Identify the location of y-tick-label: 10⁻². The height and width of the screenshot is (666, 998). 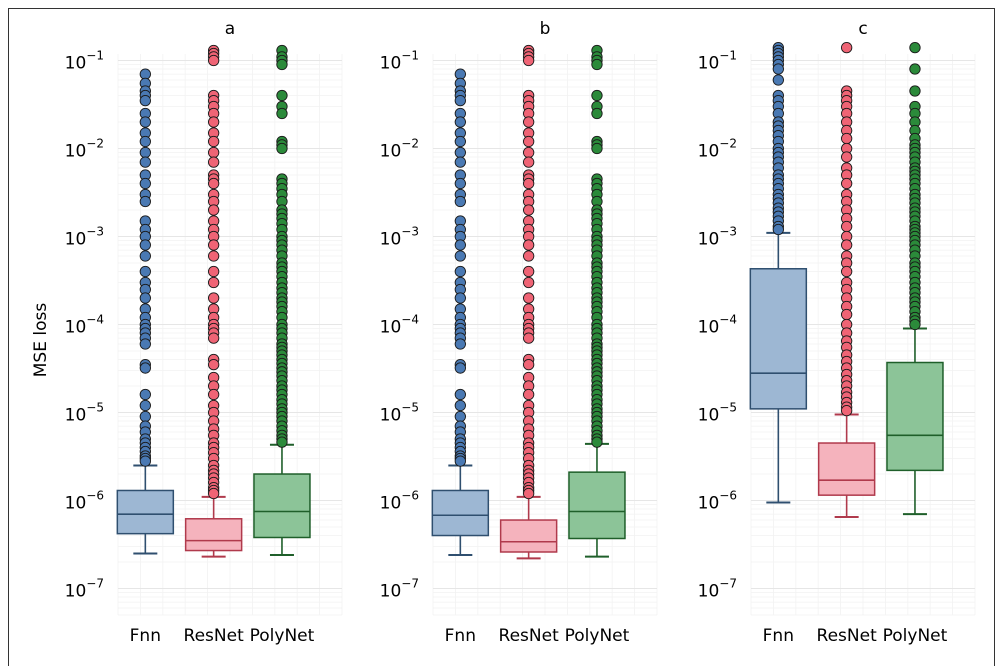
(717, 148).